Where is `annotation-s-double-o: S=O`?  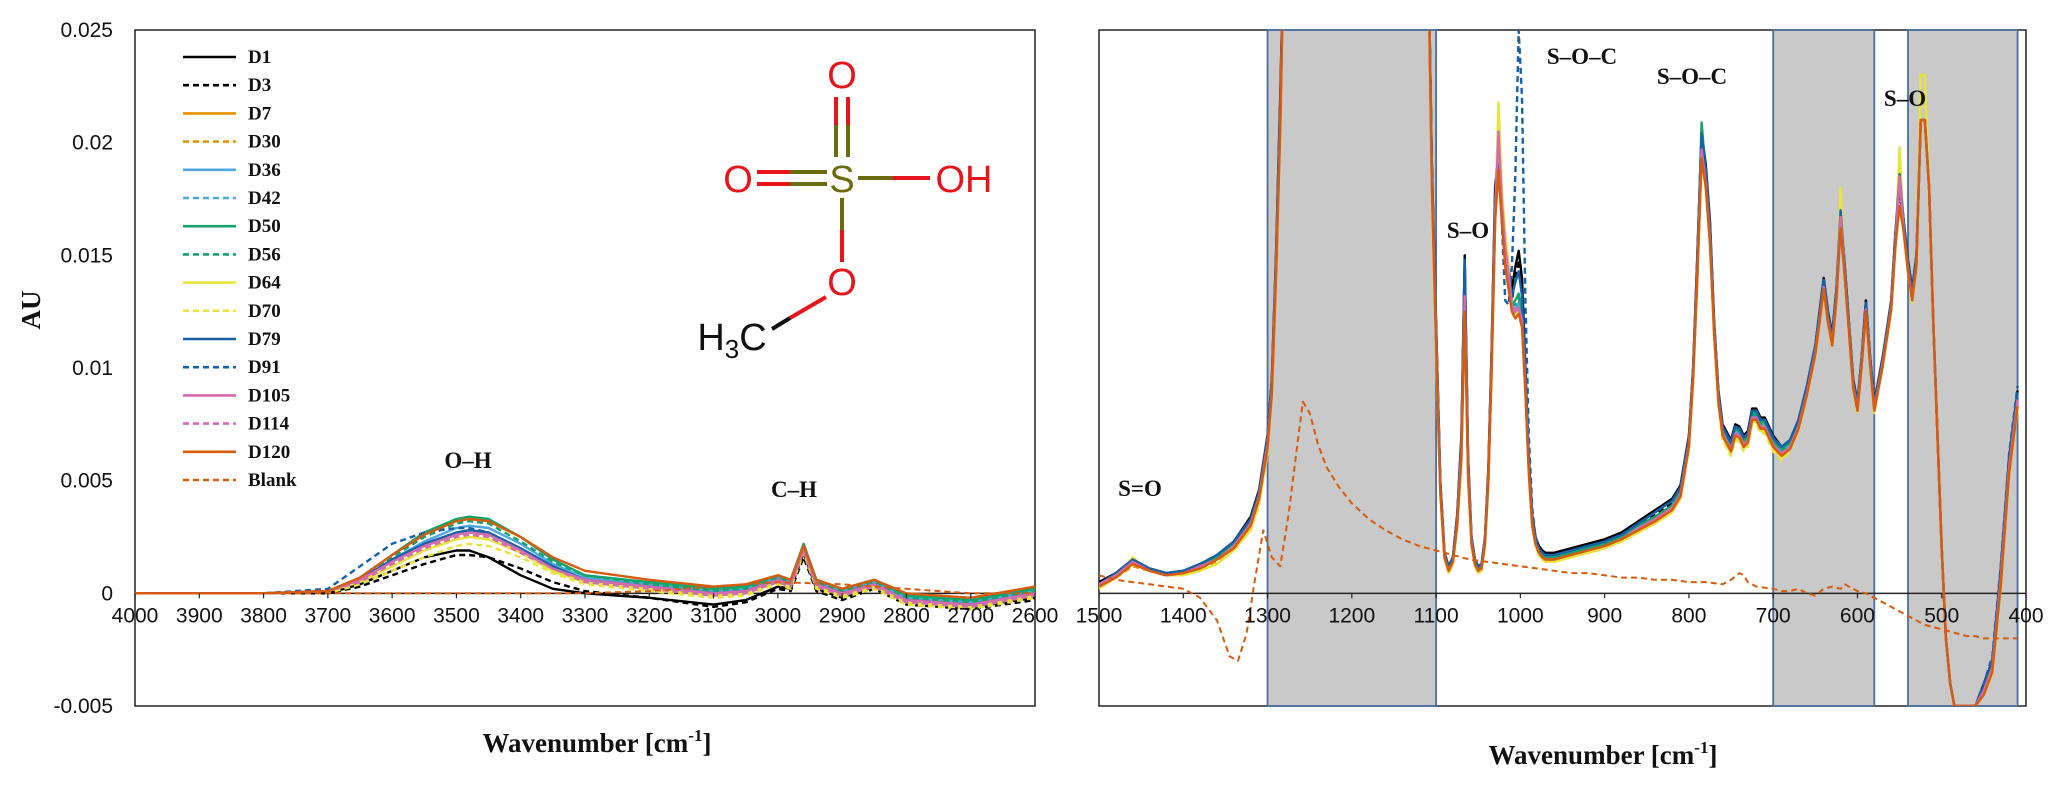
annotation-s-double-o: S=O is located at coordinates (1140, 488).